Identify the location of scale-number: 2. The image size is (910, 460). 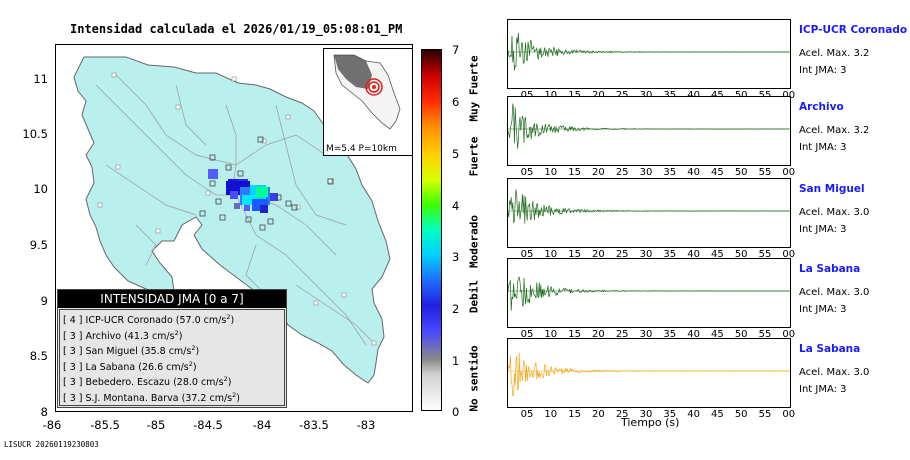
(456, 309).